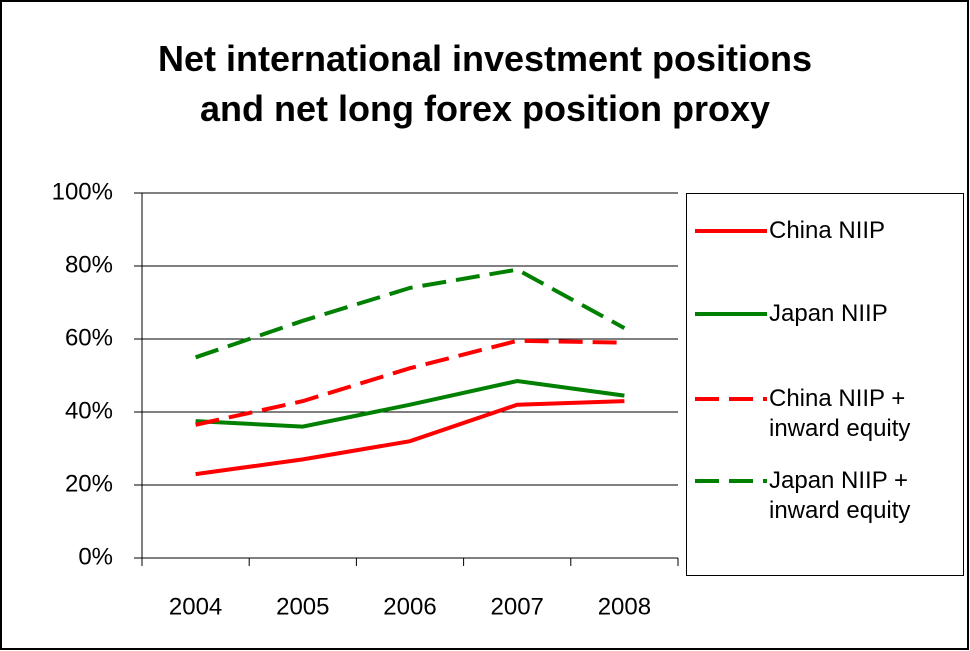 The image size is (970, 651). What do you see at coordinates (624, 606) in the screenshot?
I see `x-tick-label: 2008` at bounding box center [624, 606].